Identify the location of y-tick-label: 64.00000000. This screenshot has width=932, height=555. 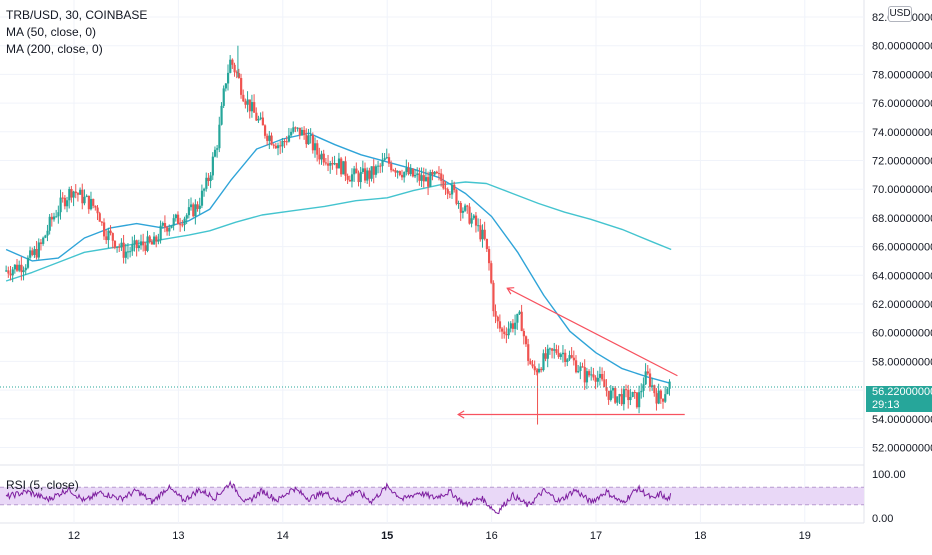
(902, 276).